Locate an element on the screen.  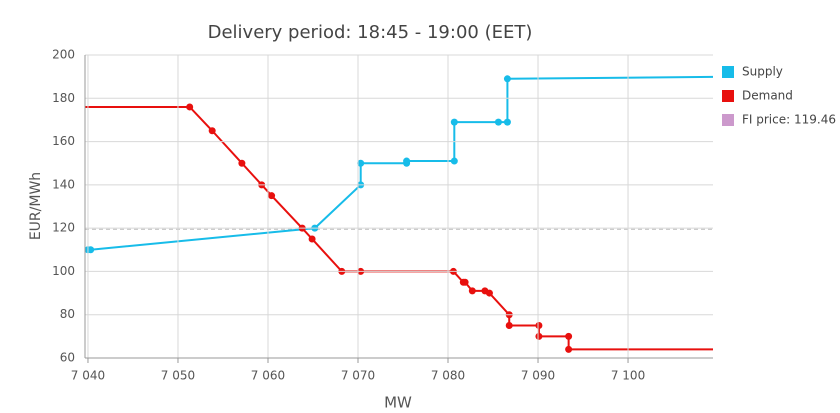
y-axis-label: EUR/MWh is located at coordinates (36, 206).